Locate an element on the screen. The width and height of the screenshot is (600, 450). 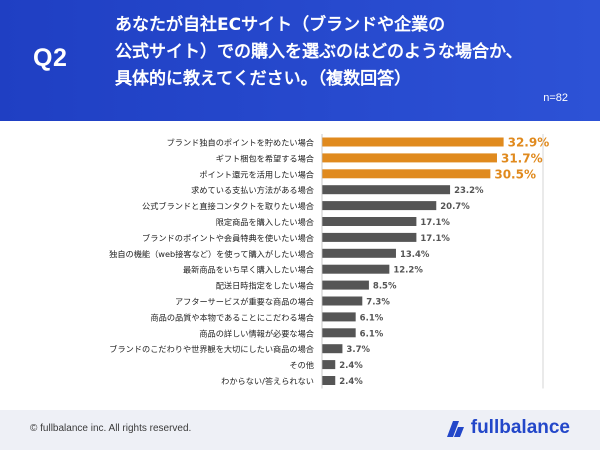
category-label: 配送日時指定をしたい場合 is located at coordinates (265, 286).